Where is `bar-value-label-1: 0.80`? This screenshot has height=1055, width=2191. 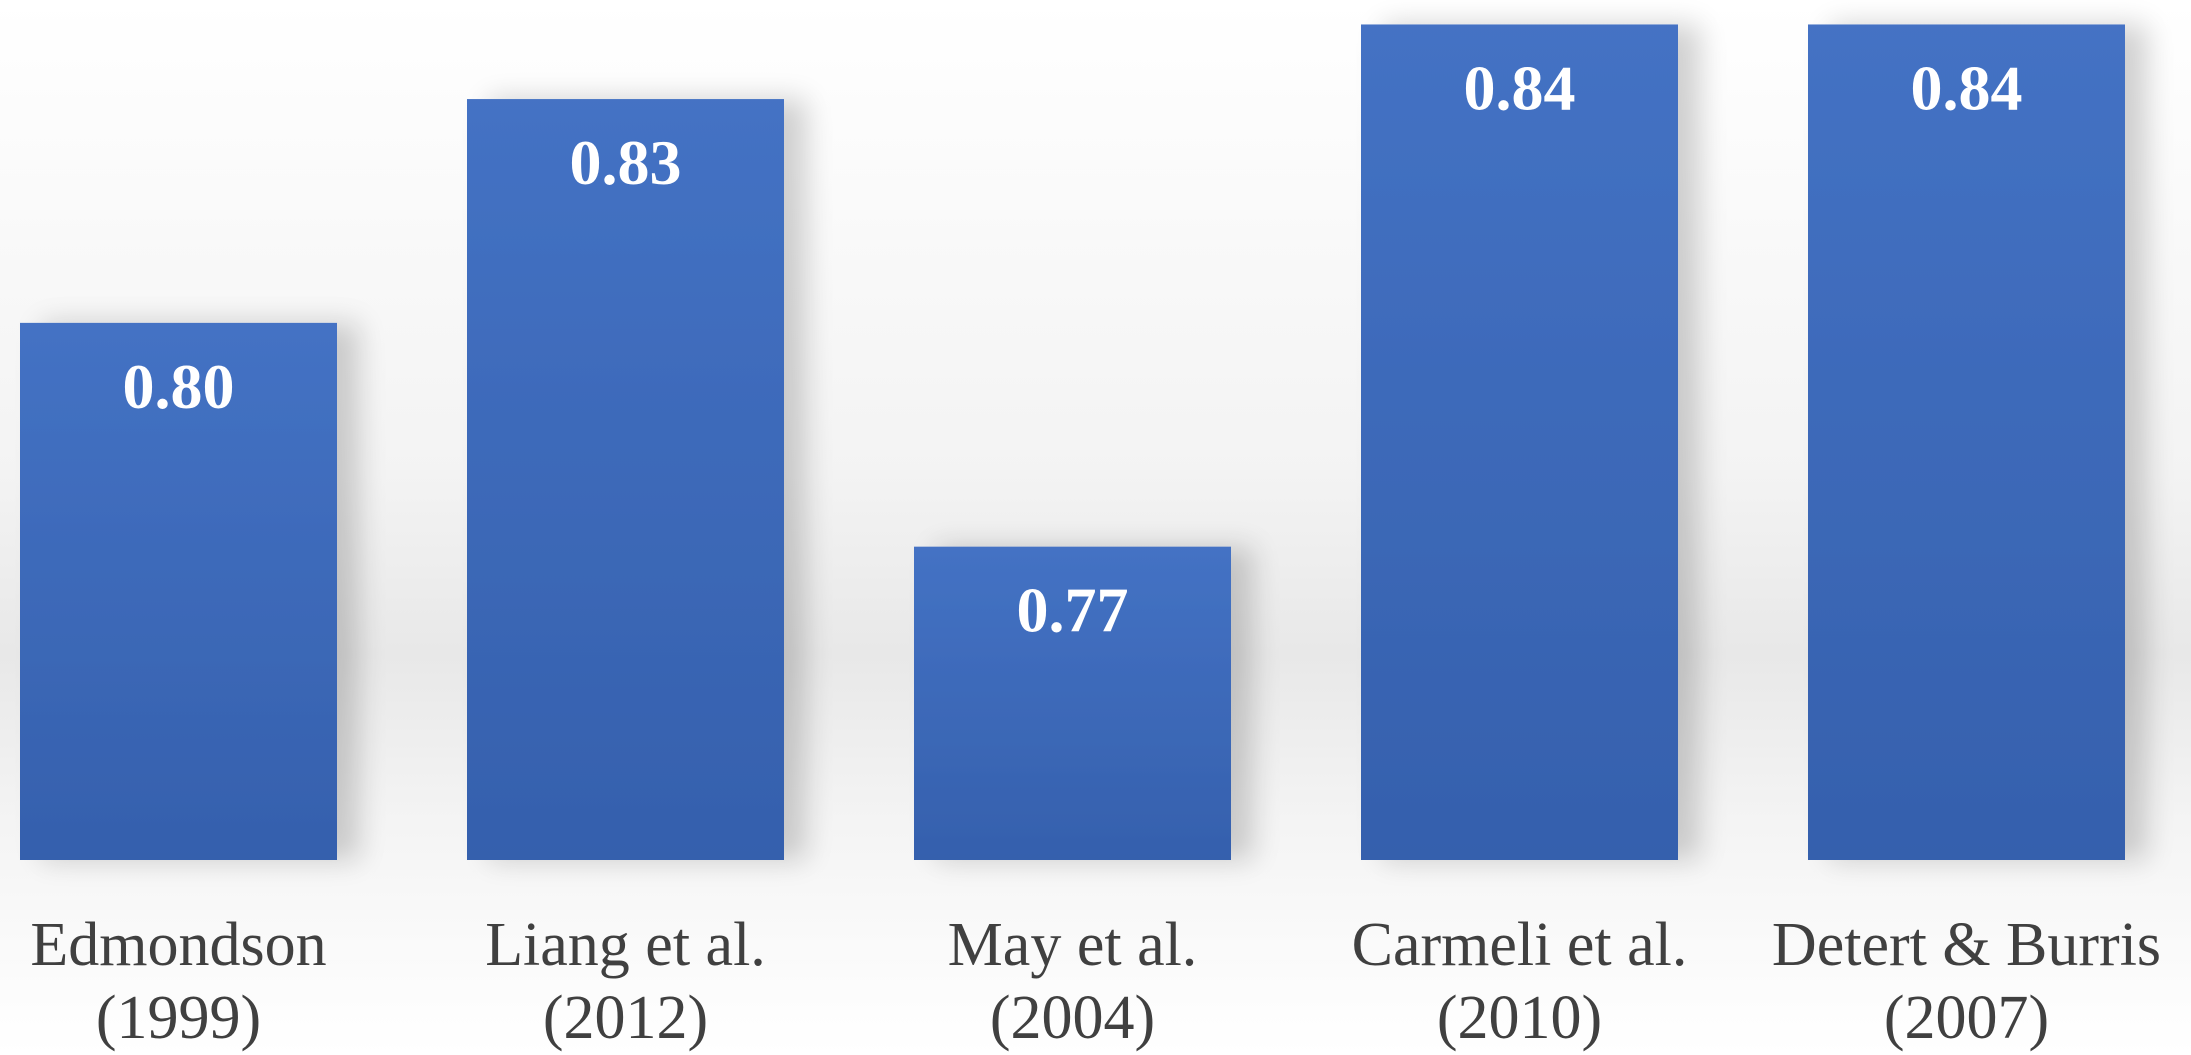 bar-value-label-1: 0.80 is located at coordinates (179, 386).